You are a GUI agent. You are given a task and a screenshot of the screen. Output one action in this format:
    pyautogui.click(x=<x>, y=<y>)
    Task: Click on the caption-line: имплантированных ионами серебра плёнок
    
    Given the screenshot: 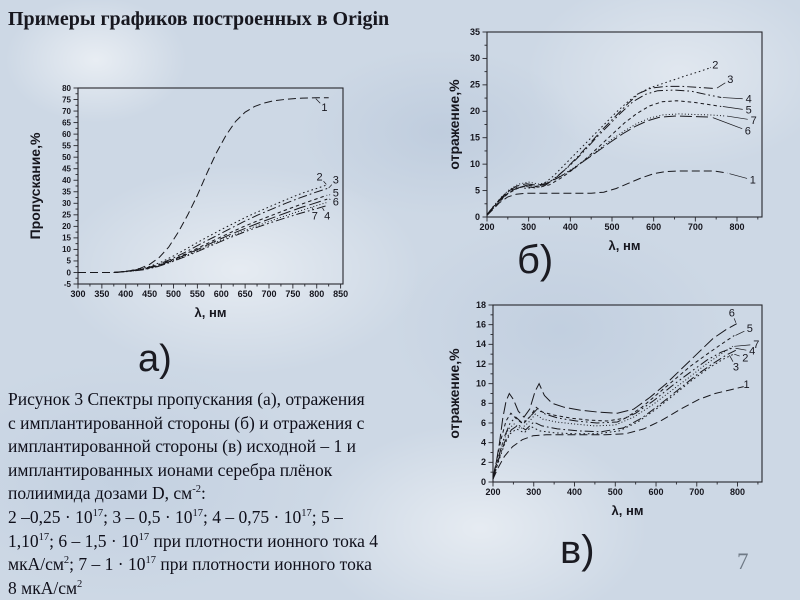 What is the action you would take?
    pyautogui.click(x=233, y=471)
    